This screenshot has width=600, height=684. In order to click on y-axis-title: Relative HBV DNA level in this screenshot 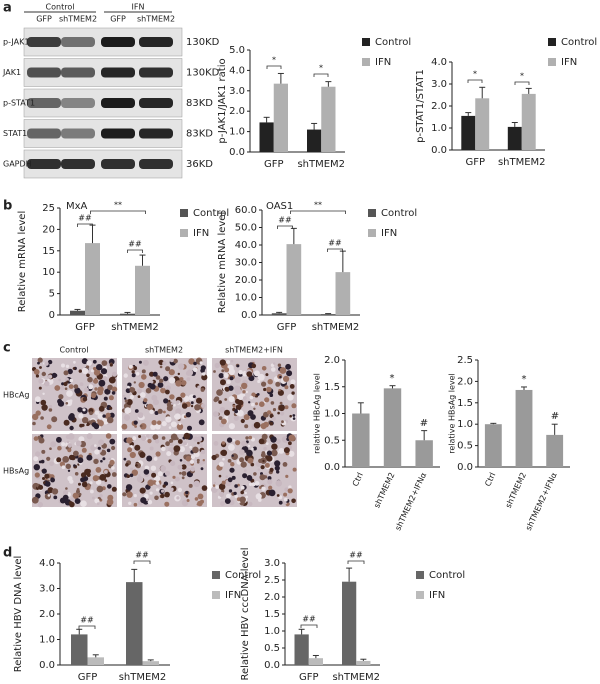, I will do `click(18, 614)`.